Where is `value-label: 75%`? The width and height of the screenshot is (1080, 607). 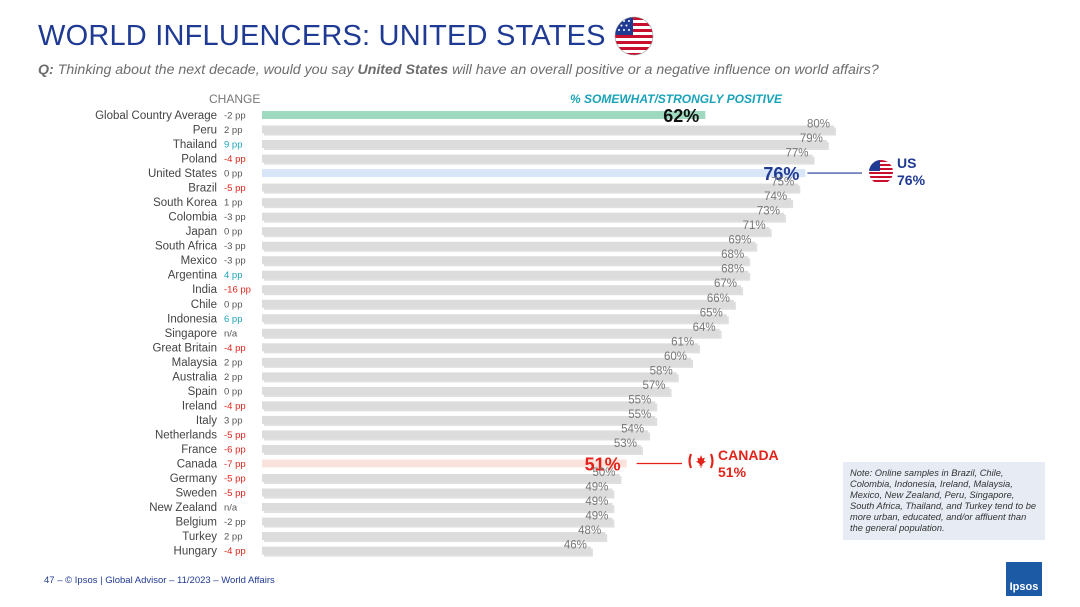 value-label: 75% is located at coordinates (782, 183).